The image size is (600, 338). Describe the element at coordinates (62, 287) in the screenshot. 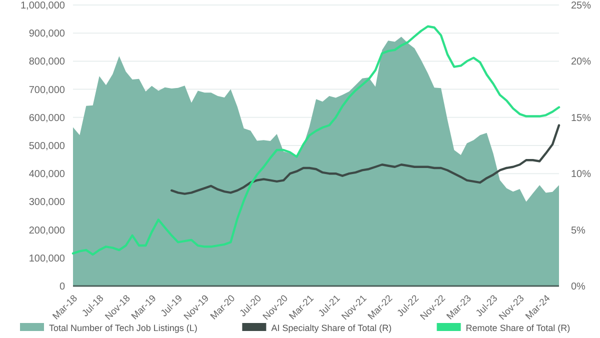

I see `y-tick-label: 0` at that location.